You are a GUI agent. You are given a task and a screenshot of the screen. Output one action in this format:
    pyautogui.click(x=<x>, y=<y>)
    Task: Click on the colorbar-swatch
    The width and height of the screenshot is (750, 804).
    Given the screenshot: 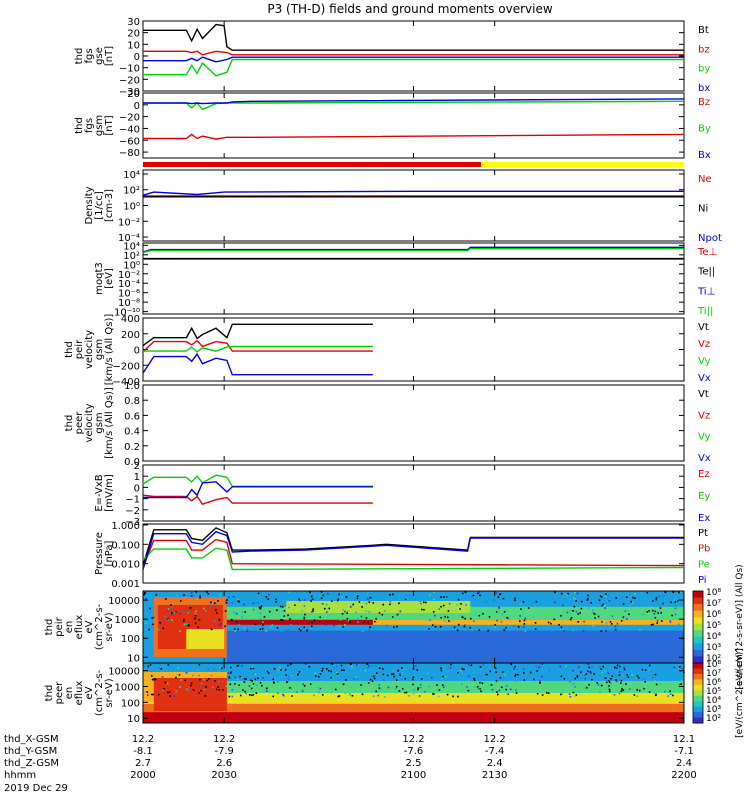 What is the action you would take?
    pyautogui.click(x=698, y=720)
    